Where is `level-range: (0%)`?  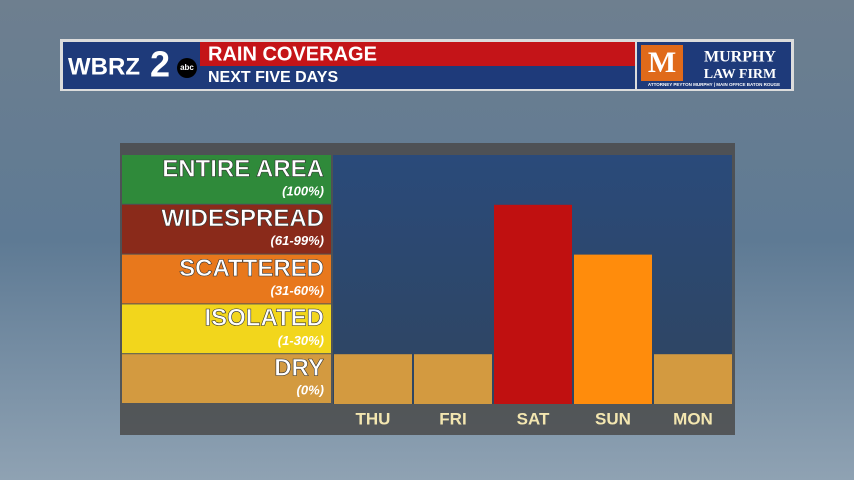 level-range: (0%) is located at coordinates (310, 390).